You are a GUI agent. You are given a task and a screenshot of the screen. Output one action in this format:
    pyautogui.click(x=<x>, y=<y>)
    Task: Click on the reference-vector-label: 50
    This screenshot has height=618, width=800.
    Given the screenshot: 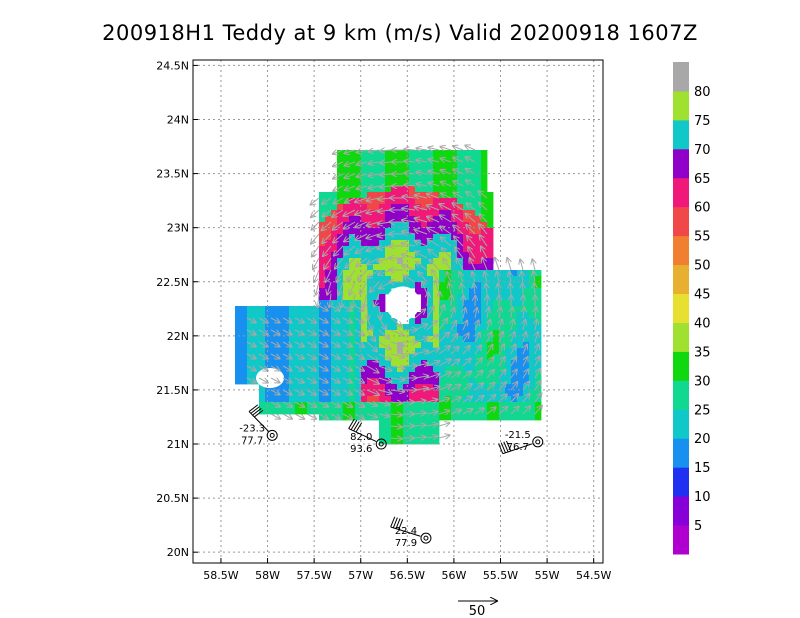 What is the action you would take?
    pyautogui.click(x=477, y=611)
    